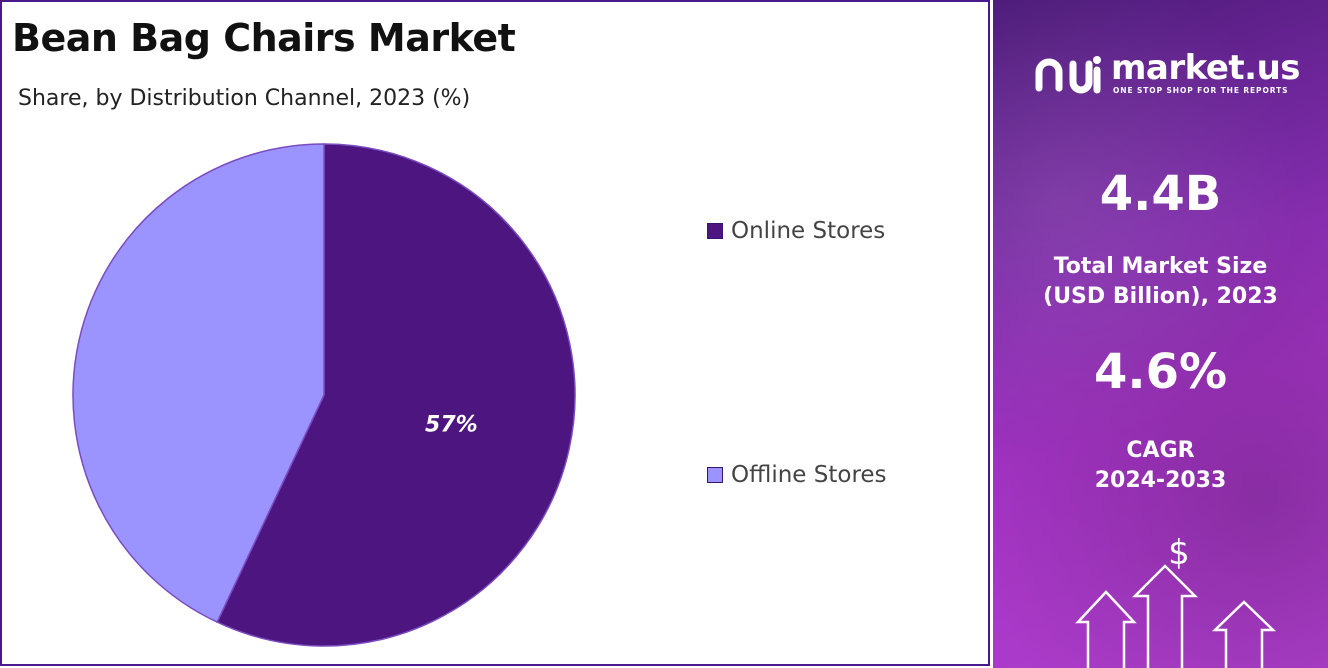 The height and width of the screenshot is (668, 1328). What do you see at coordinates (1160, 480) in the screenshot?
I see `cagr-label-line2: 2024-2033` at bounding box center [1160, 480].